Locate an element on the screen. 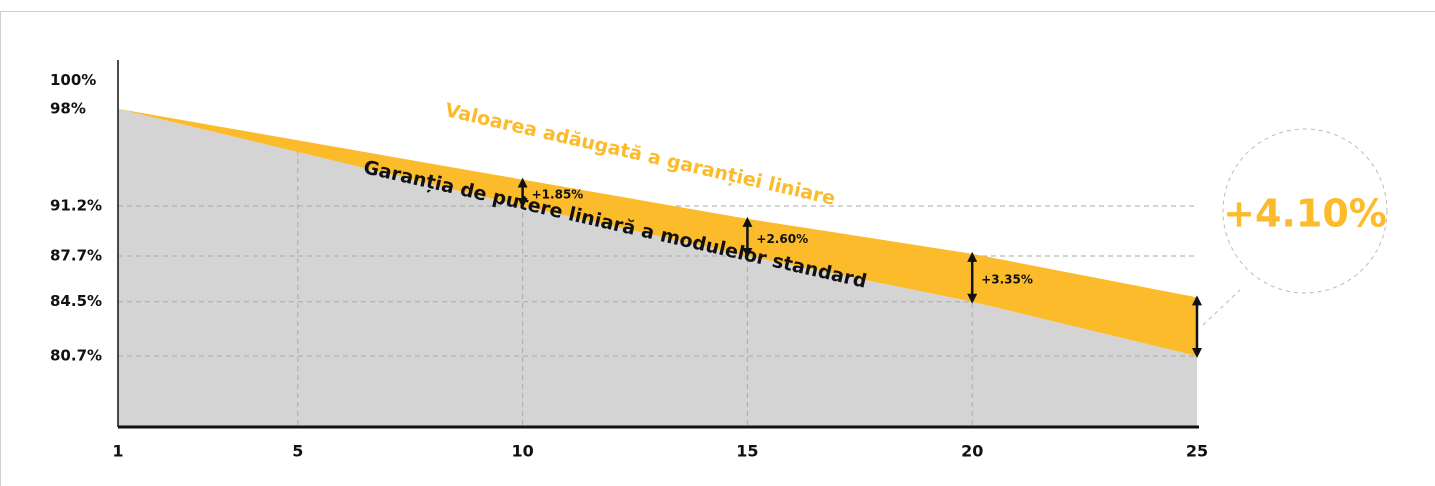 This screenshot has width=1435, height=486. callout-label: +4.10% is located at coordinates (1305, 214).